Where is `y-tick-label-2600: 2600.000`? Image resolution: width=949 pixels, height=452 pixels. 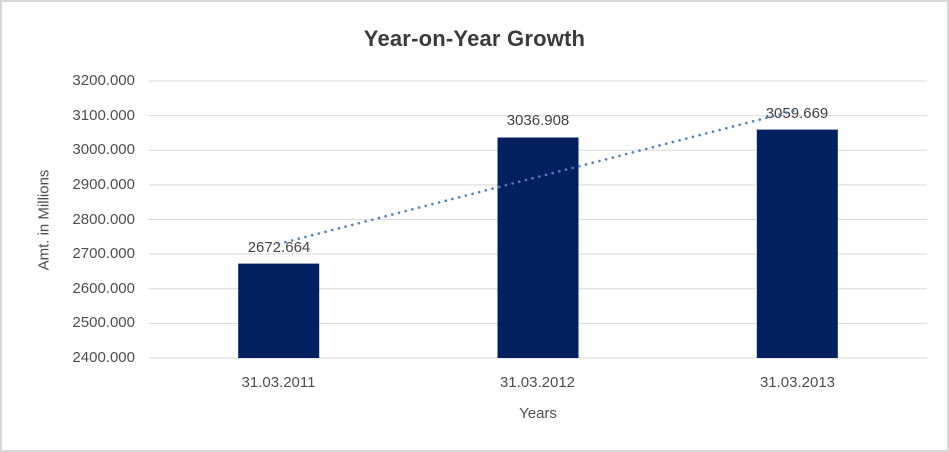
y-tick-label-2600: 2600.000 is located at coordinates (103, 288).